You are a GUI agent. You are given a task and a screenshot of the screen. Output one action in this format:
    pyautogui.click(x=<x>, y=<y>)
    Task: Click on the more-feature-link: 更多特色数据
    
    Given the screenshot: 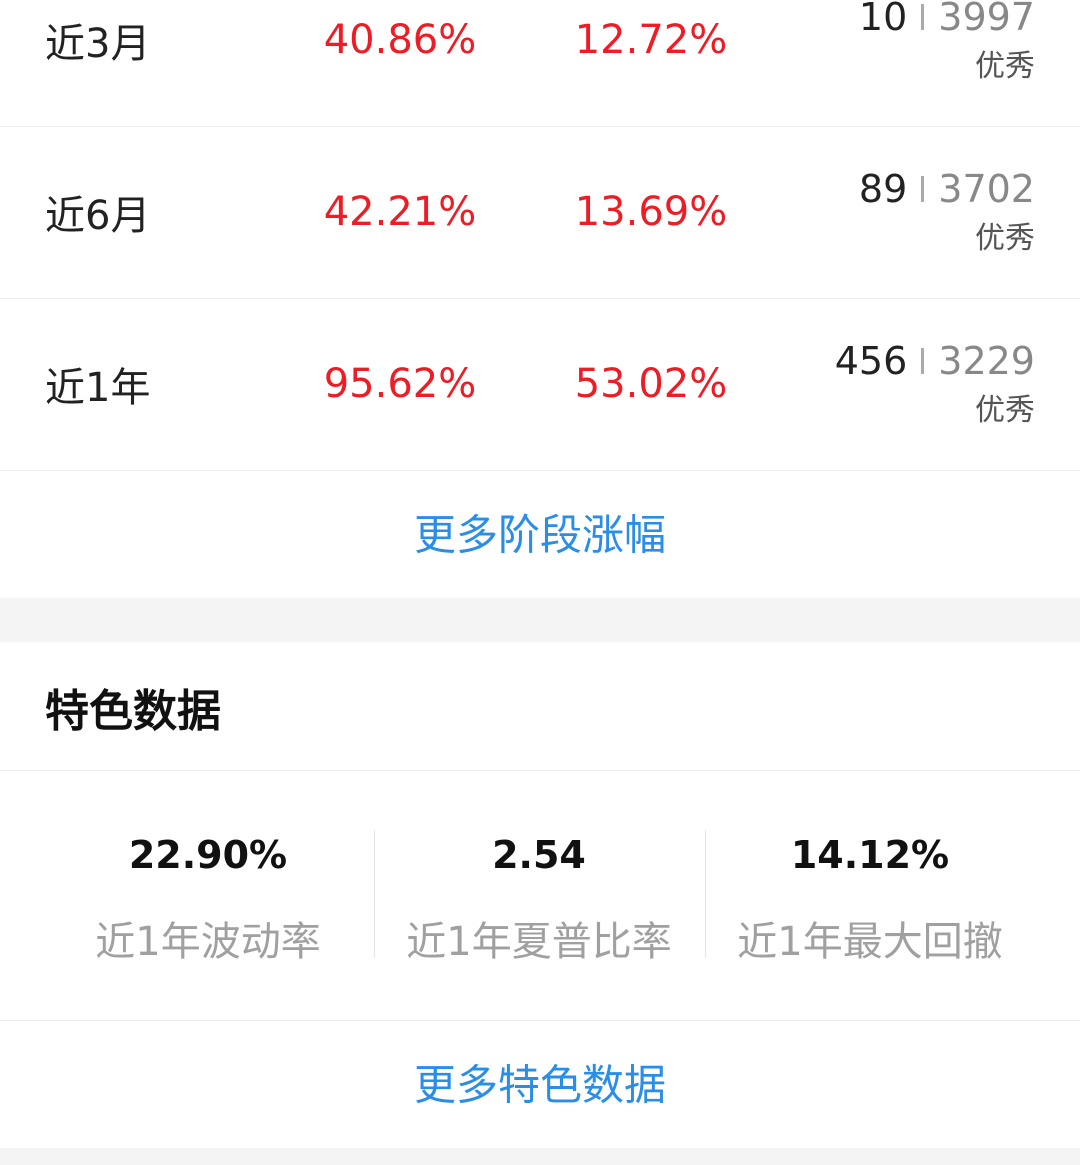 What is the action you would take?
    pyautogui.click(x=539, y=1085)
    